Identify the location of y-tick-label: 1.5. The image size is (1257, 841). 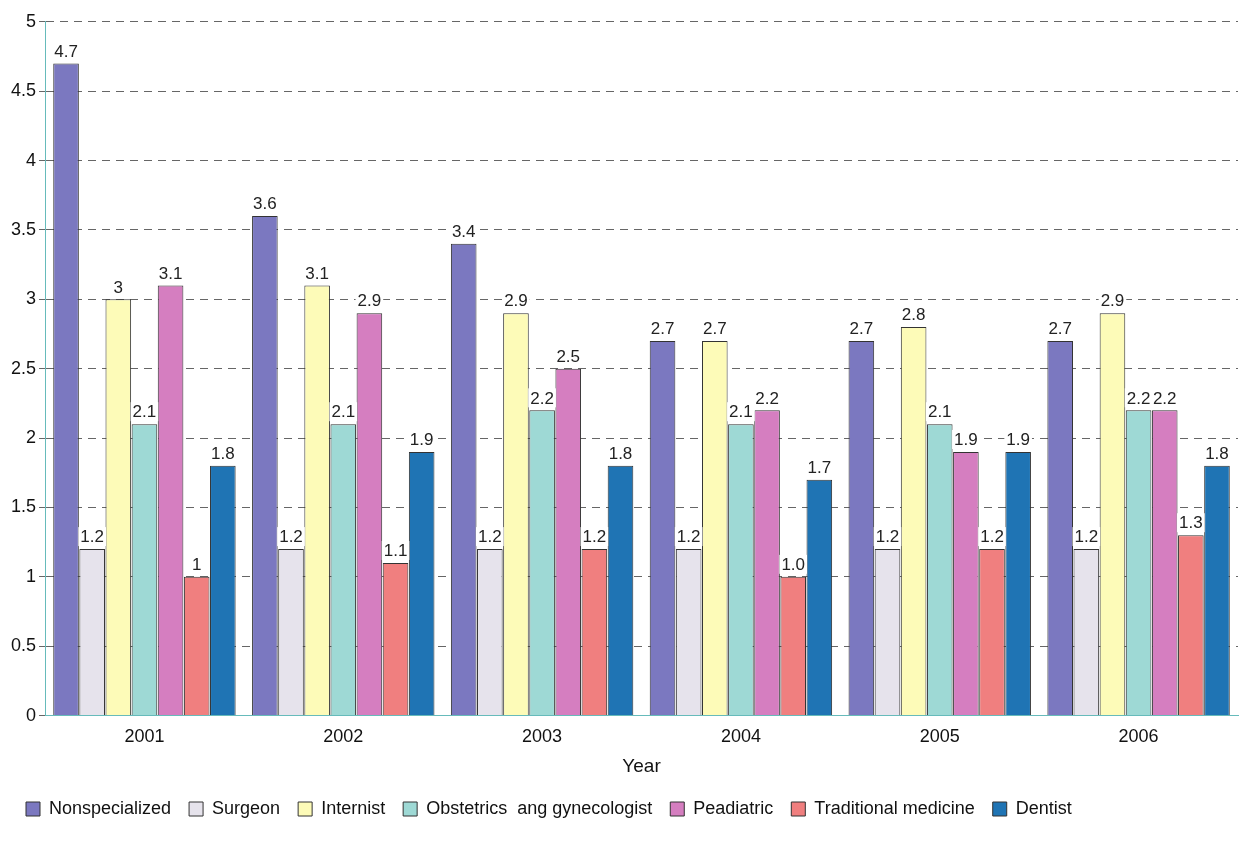
(23, 506).